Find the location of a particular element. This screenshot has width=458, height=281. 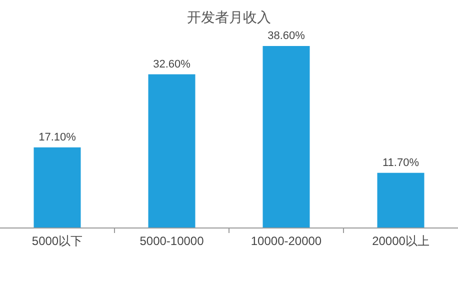

x-tick-label: 5000-10000 is located at coordinates (172, 241).